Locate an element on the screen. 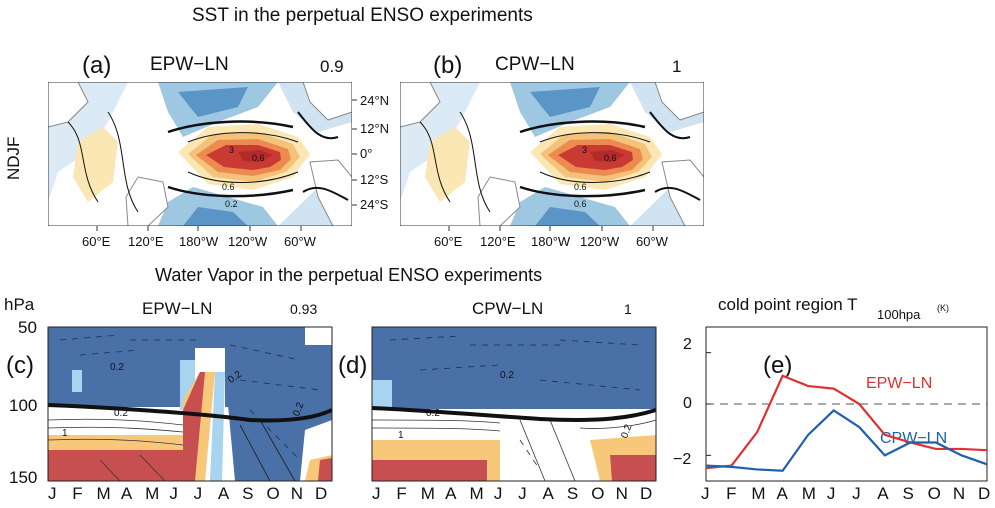 Image resolution: width=995 pixels, height=508 pixels. y-tick-label: 50 is located at coordinates (27, 327).